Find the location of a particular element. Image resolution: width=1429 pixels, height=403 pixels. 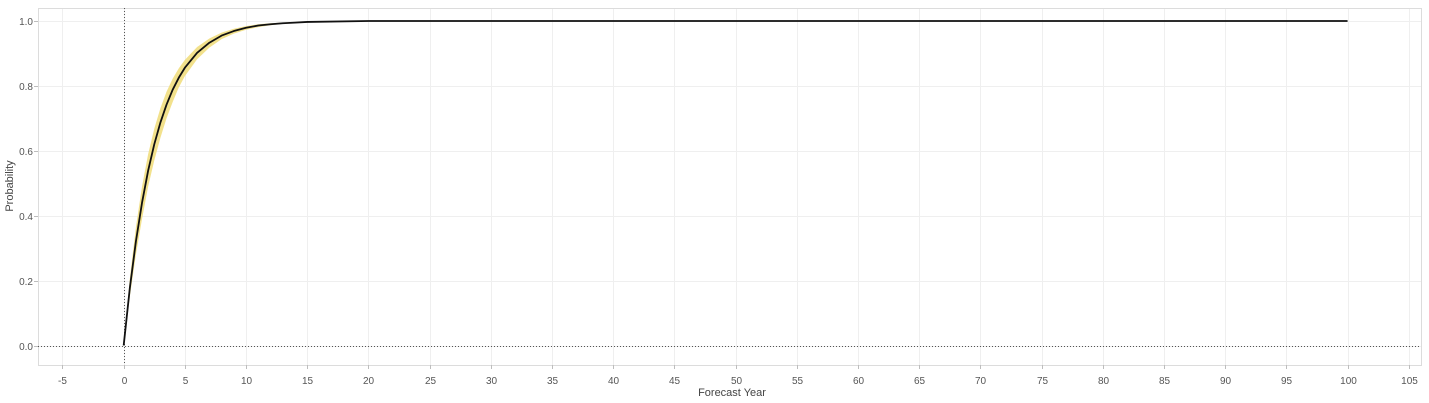

x-tick-label: 90 is located at coordinates (1226, 381).